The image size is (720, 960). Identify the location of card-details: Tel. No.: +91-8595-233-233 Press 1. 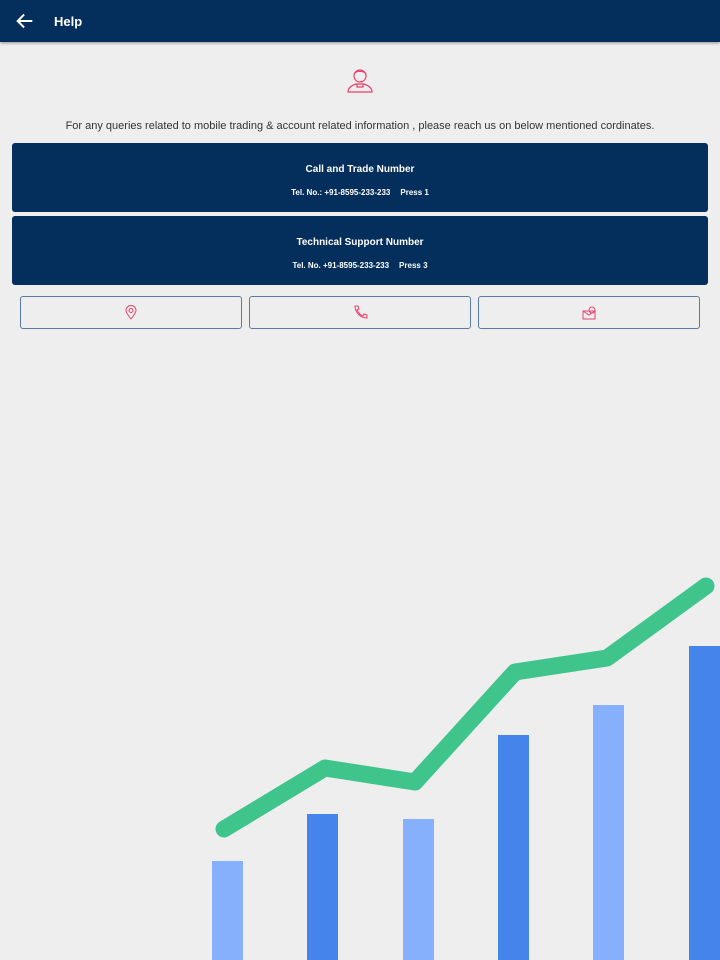
(360, 192).